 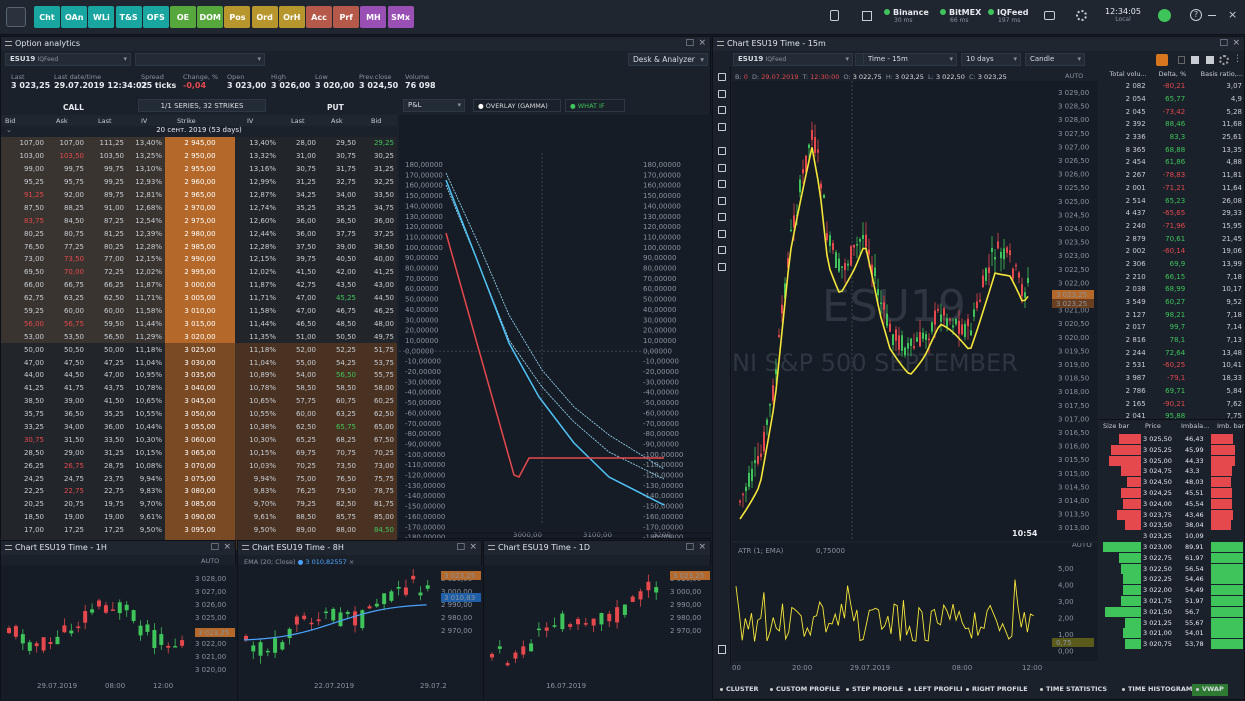 What do you see at coordinates (199, 131) in the screenshot?
I see `expiry-row: ⌄ 20 сент. 2019 (53 days)` at bounding box center [199, 131].